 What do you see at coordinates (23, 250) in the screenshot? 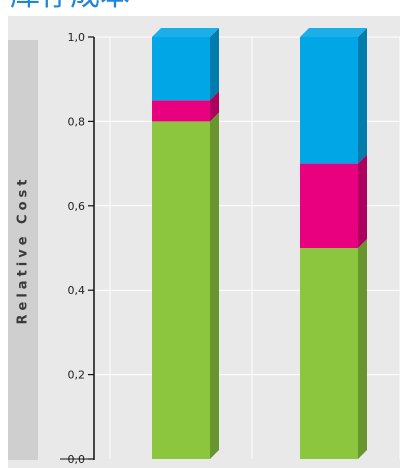
I see `y-axis-label-strip` at bounding box center [23, 250].